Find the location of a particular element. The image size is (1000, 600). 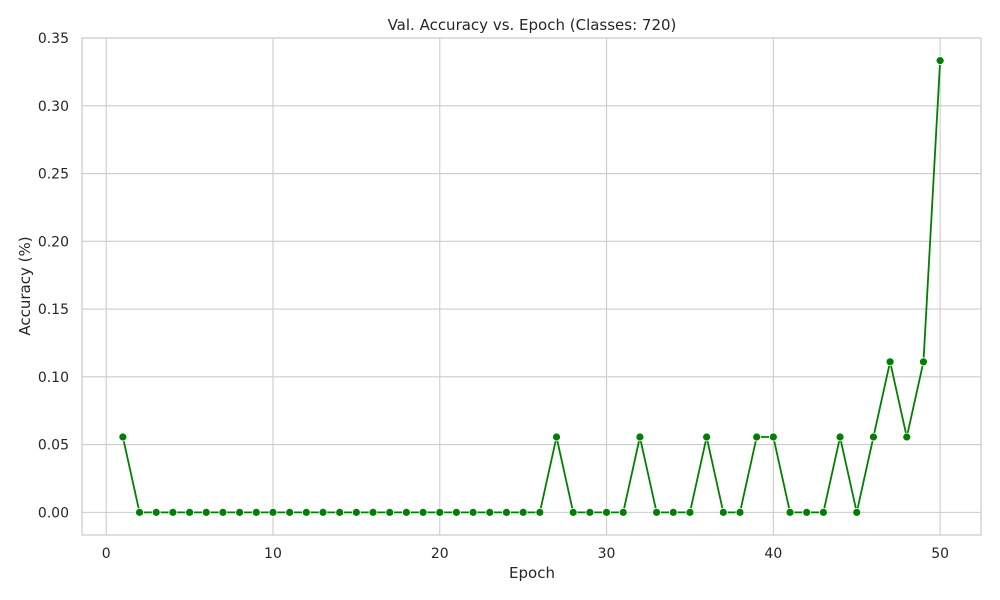

y-tick-label: 0.10 is located at coordinates (53, 378).